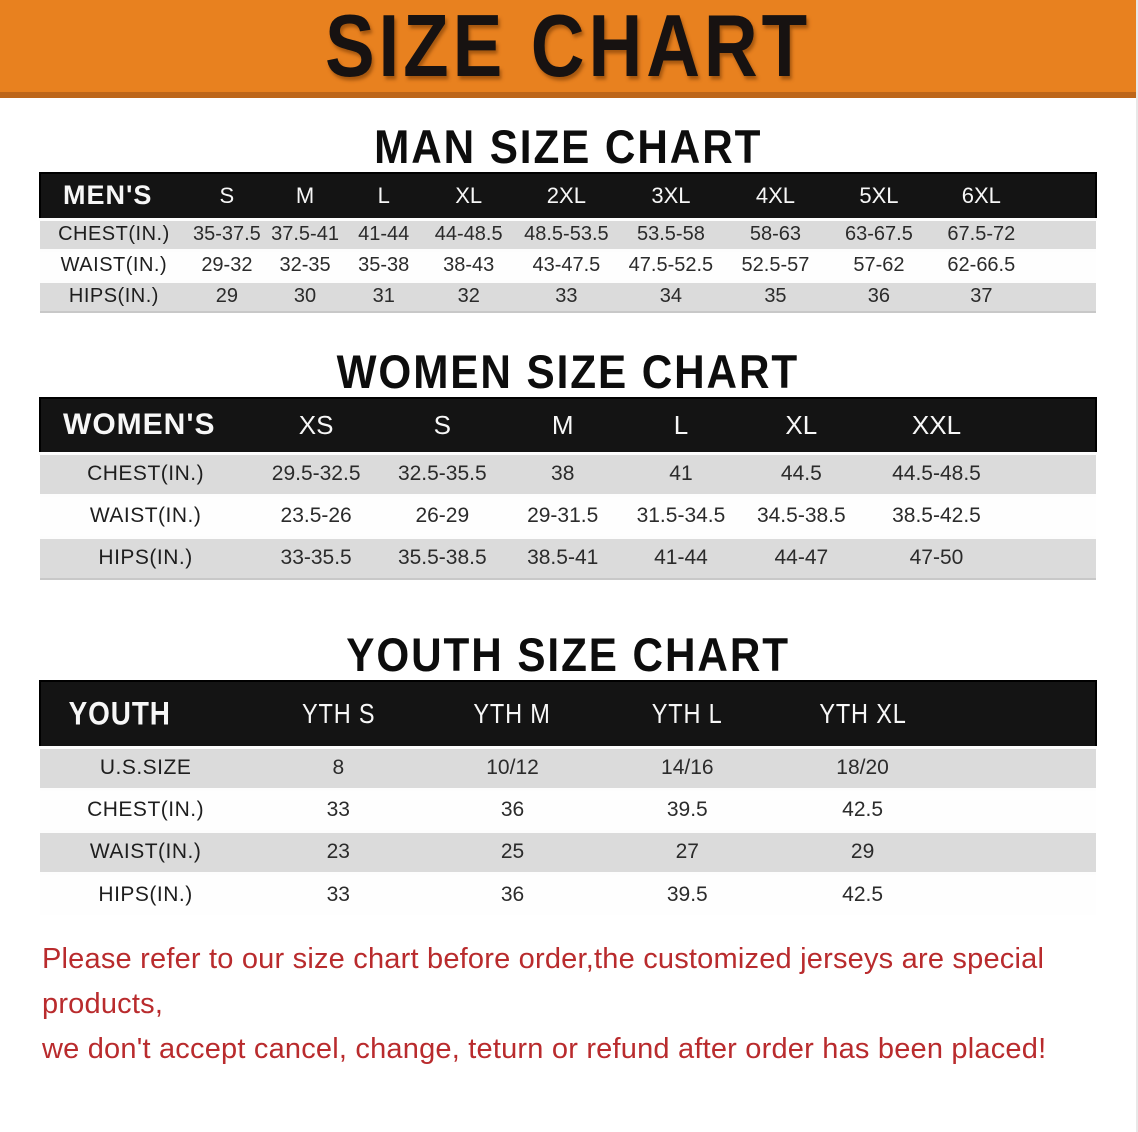 The image size is (1138, 1132). I want to click on banner-title: SIZE CHART, so click(568, 48).